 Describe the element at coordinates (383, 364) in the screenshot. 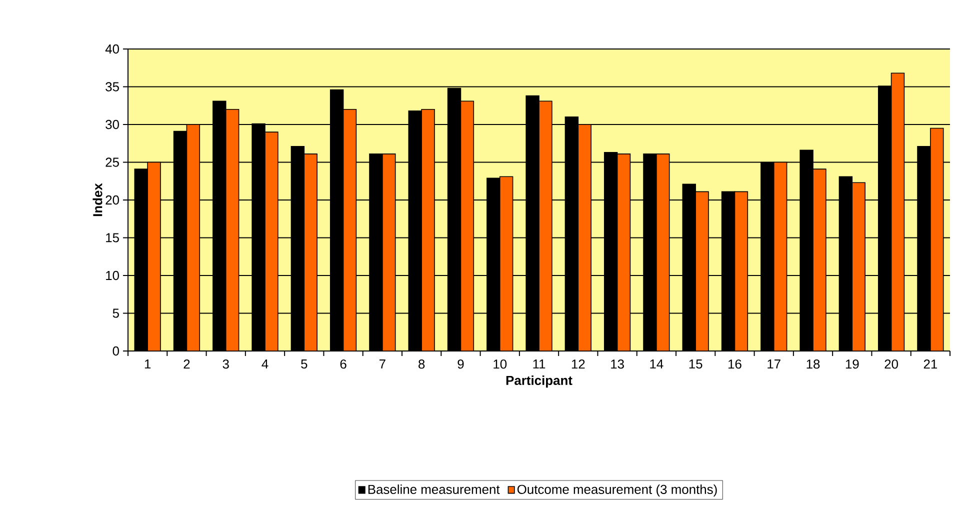

I see `x-tick-label: 7` at that location.